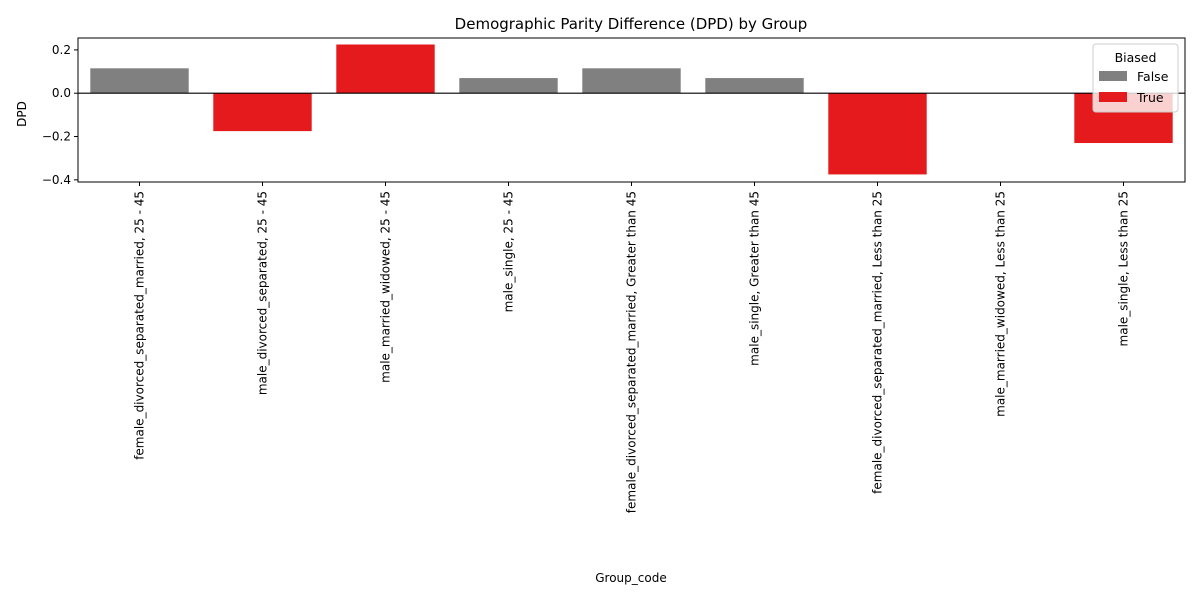 The width and height of the screenshot is (1200, 600). What do you see at coordinates (1113, 76) in the screenshot?
I see `legend-swatch-false` at bounding box center [1113, 76].